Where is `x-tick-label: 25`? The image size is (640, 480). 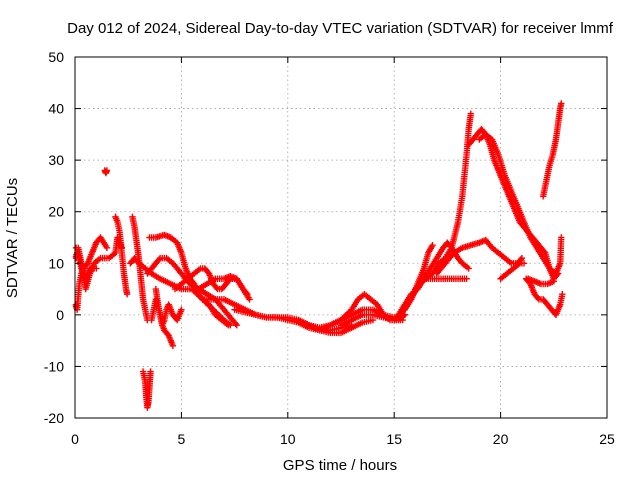
x-tick-label: 25 is located at coordinates (607, 439).